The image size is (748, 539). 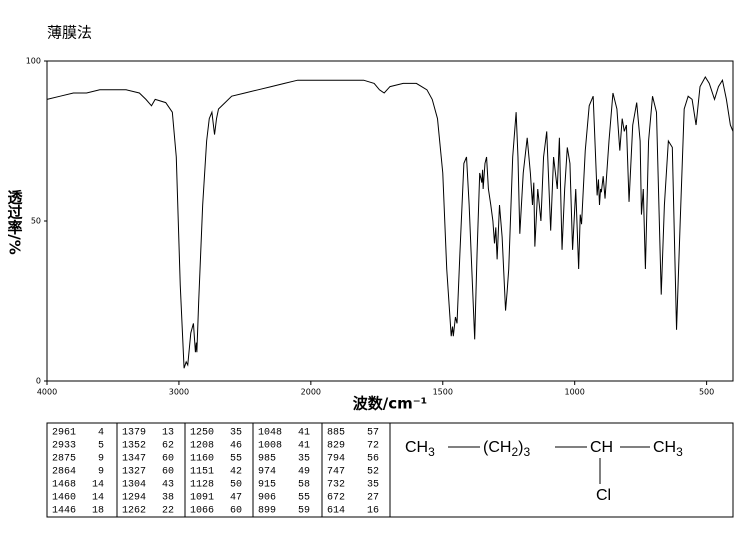 I want to click on structure-group: (CH2)3, so click(x=506, y=449).